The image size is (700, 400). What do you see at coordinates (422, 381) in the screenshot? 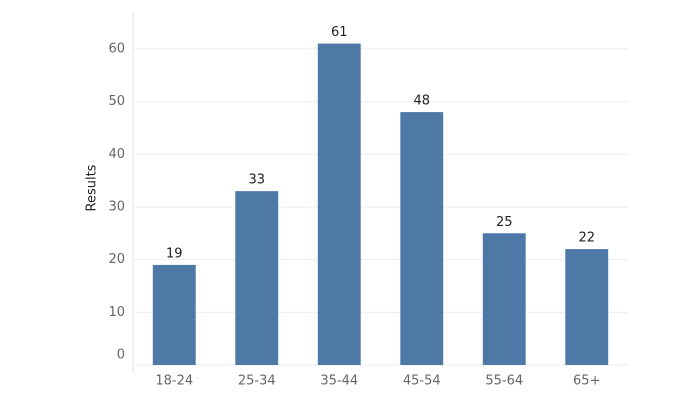
I see `x-tick-label: 45-54` at bounding box center [422, 381].